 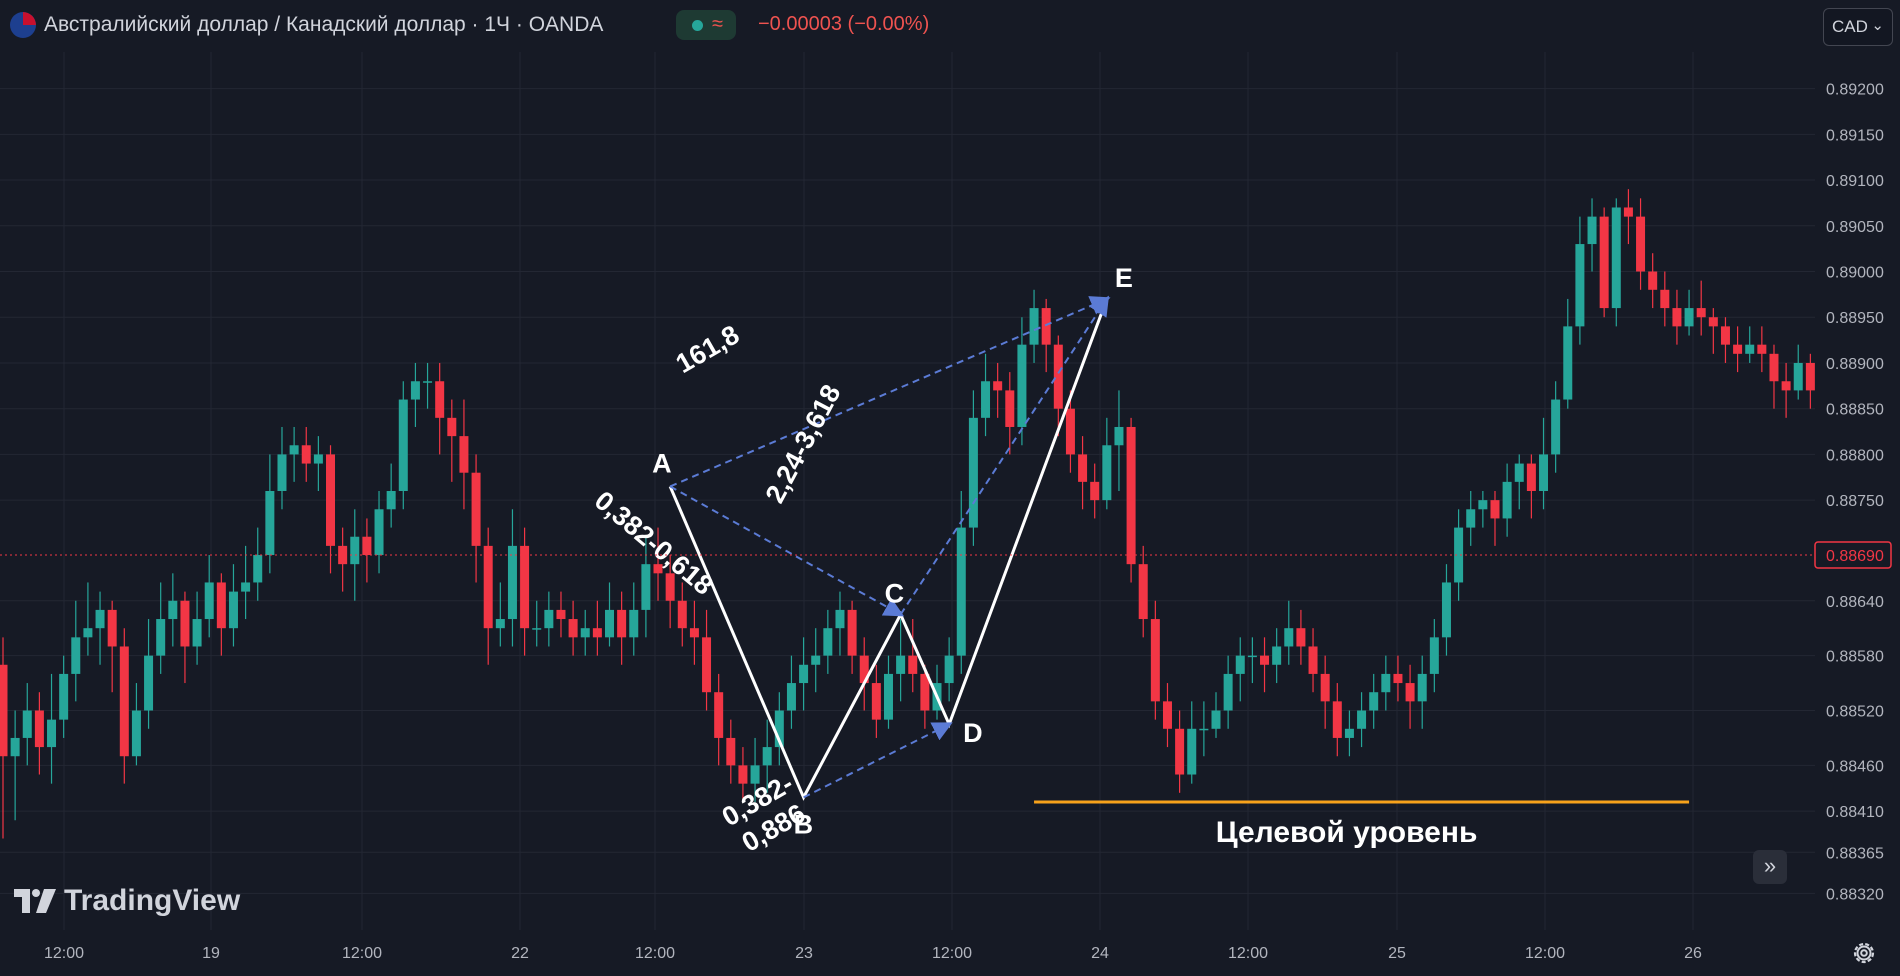 I want to click on ratio-arrow, so click(x=787, y=551).